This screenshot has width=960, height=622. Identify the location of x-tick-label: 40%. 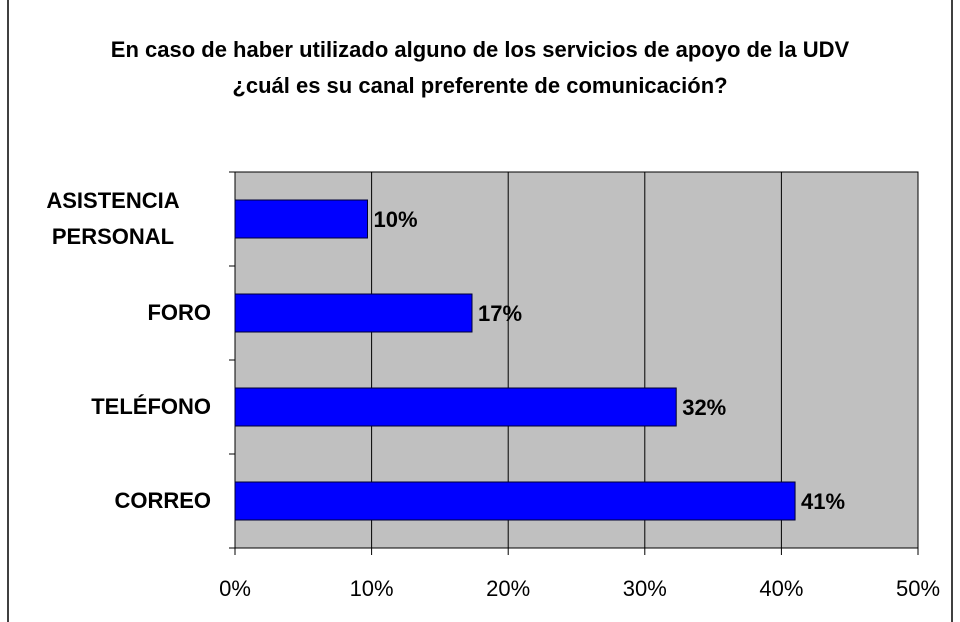
(781, 588).